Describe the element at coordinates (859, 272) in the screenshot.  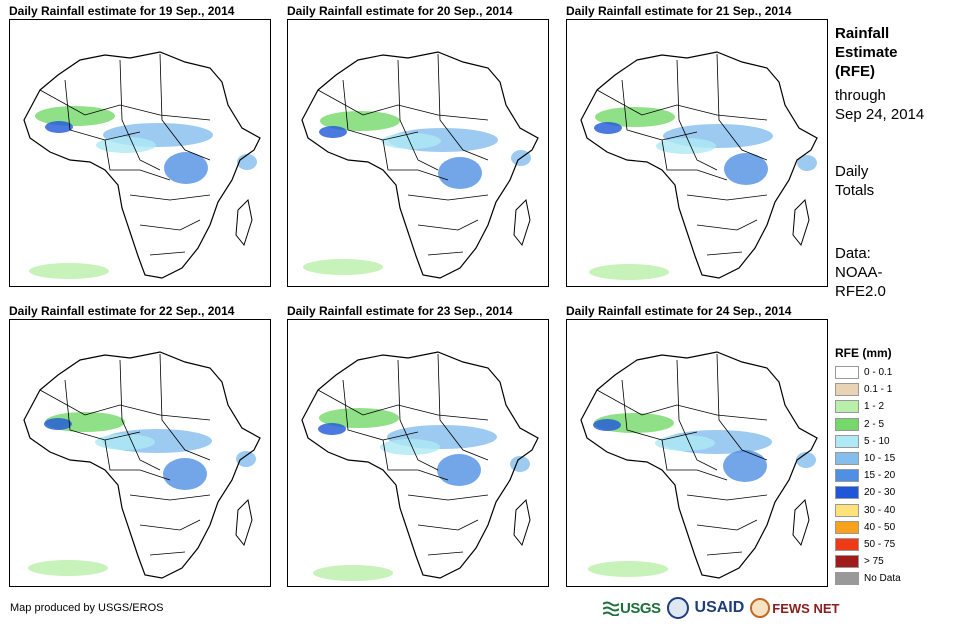
I see `data-source-line: NOAA-` at that location.